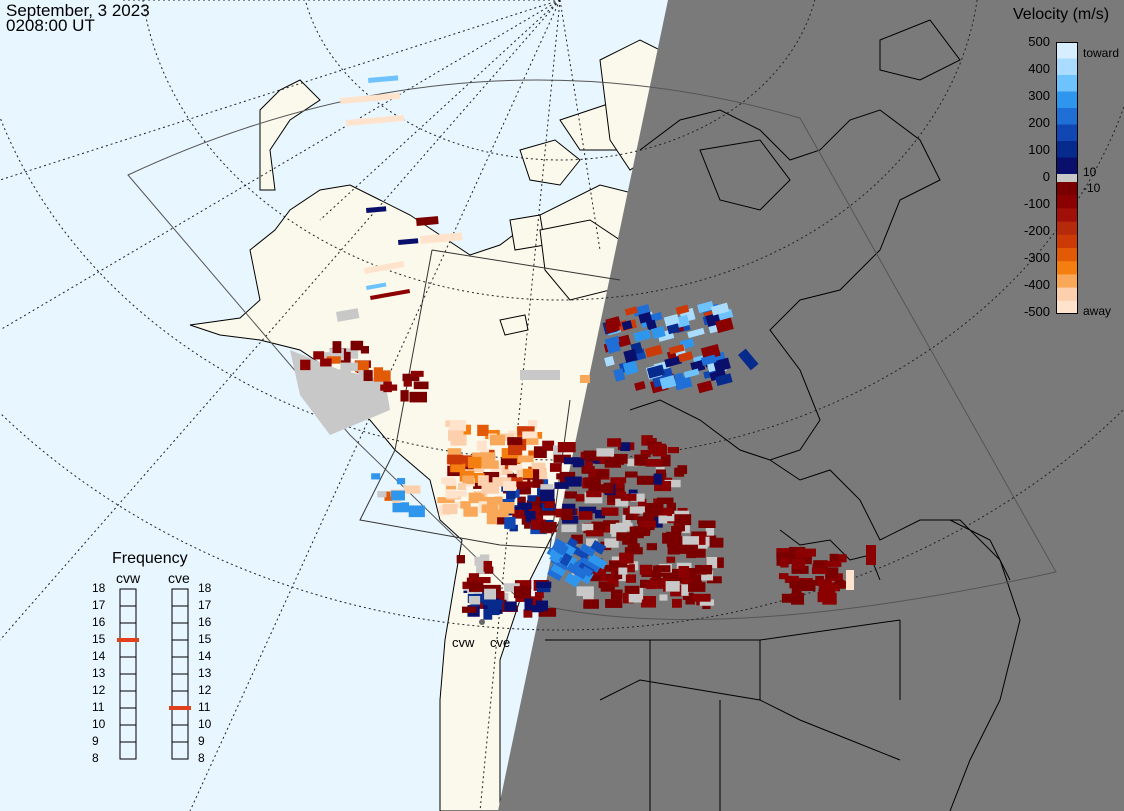  I want to click on velocity-tick: 400, so click(1039, 68).